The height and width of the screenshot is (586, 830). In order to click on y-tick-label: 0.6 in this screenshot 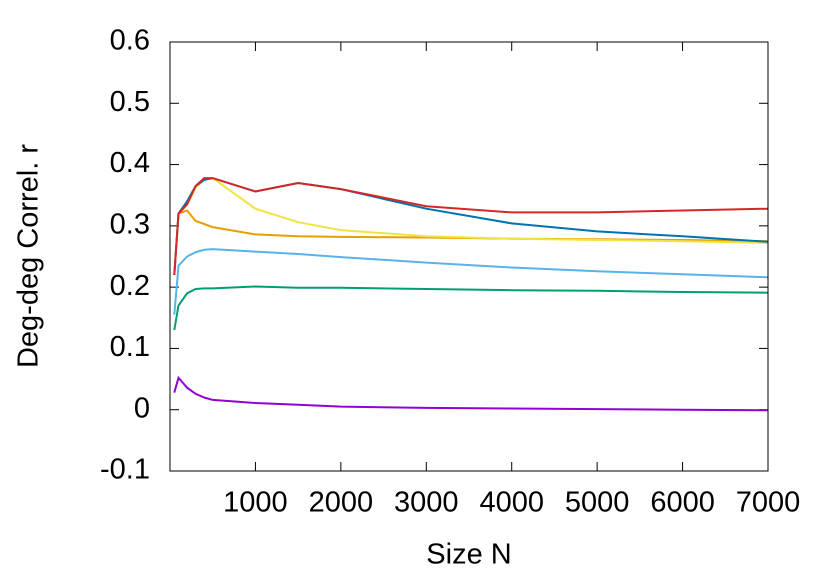, I will do `click(130, 41)`.